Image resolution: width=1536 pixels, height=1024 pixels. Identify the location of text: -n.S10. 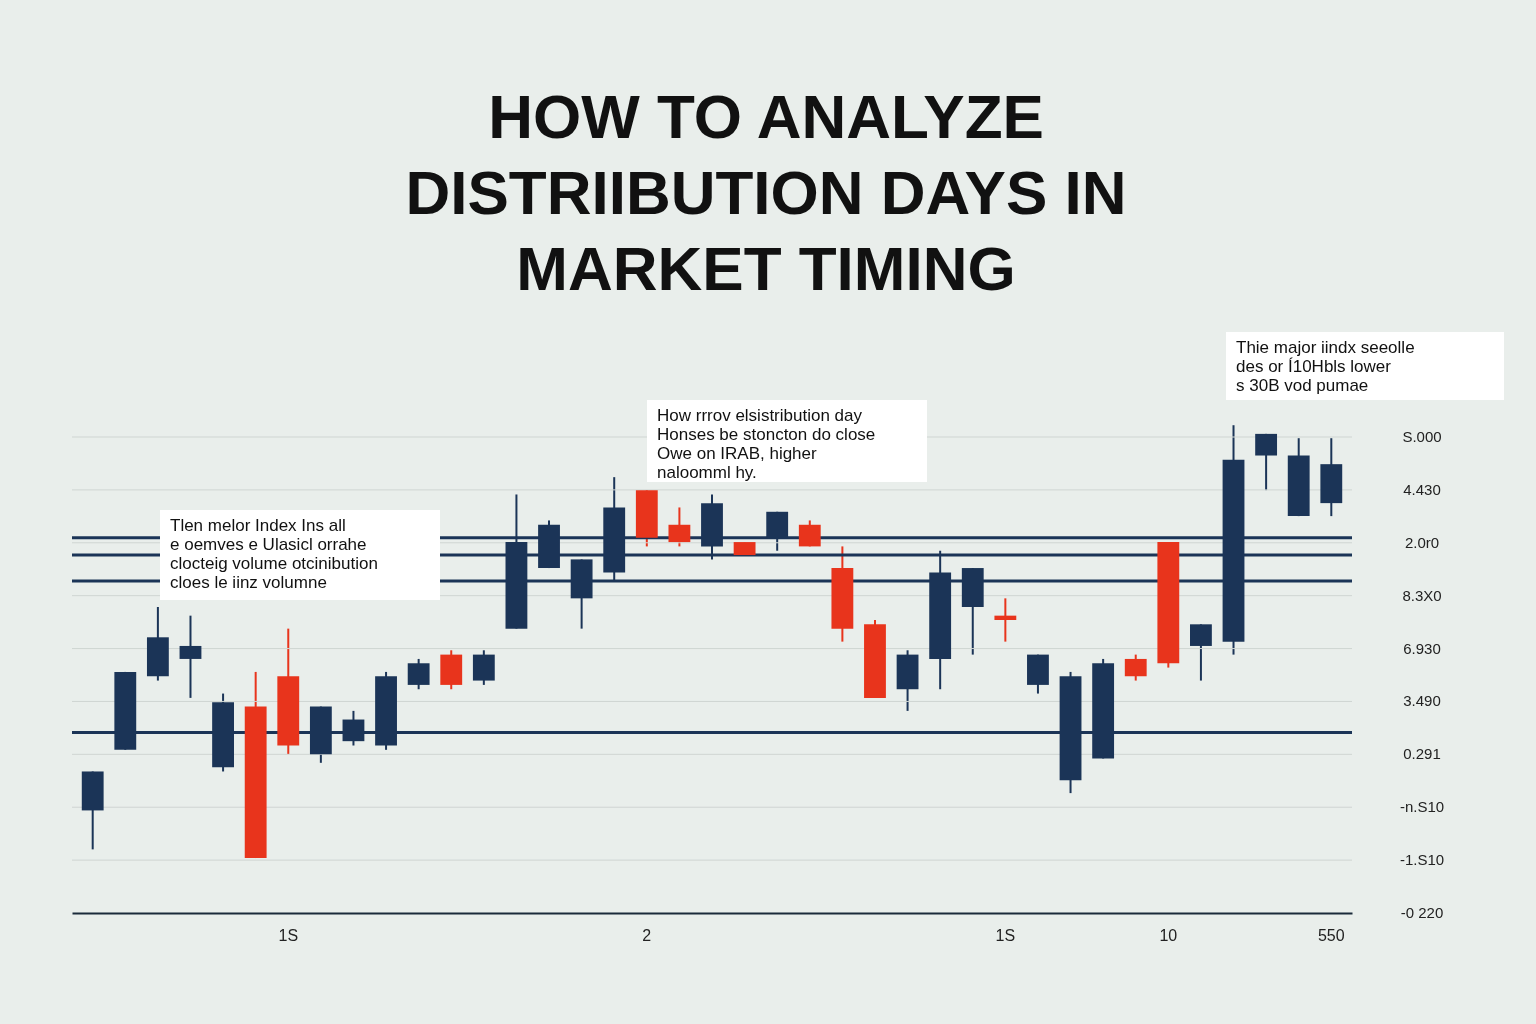
(1422, 807).